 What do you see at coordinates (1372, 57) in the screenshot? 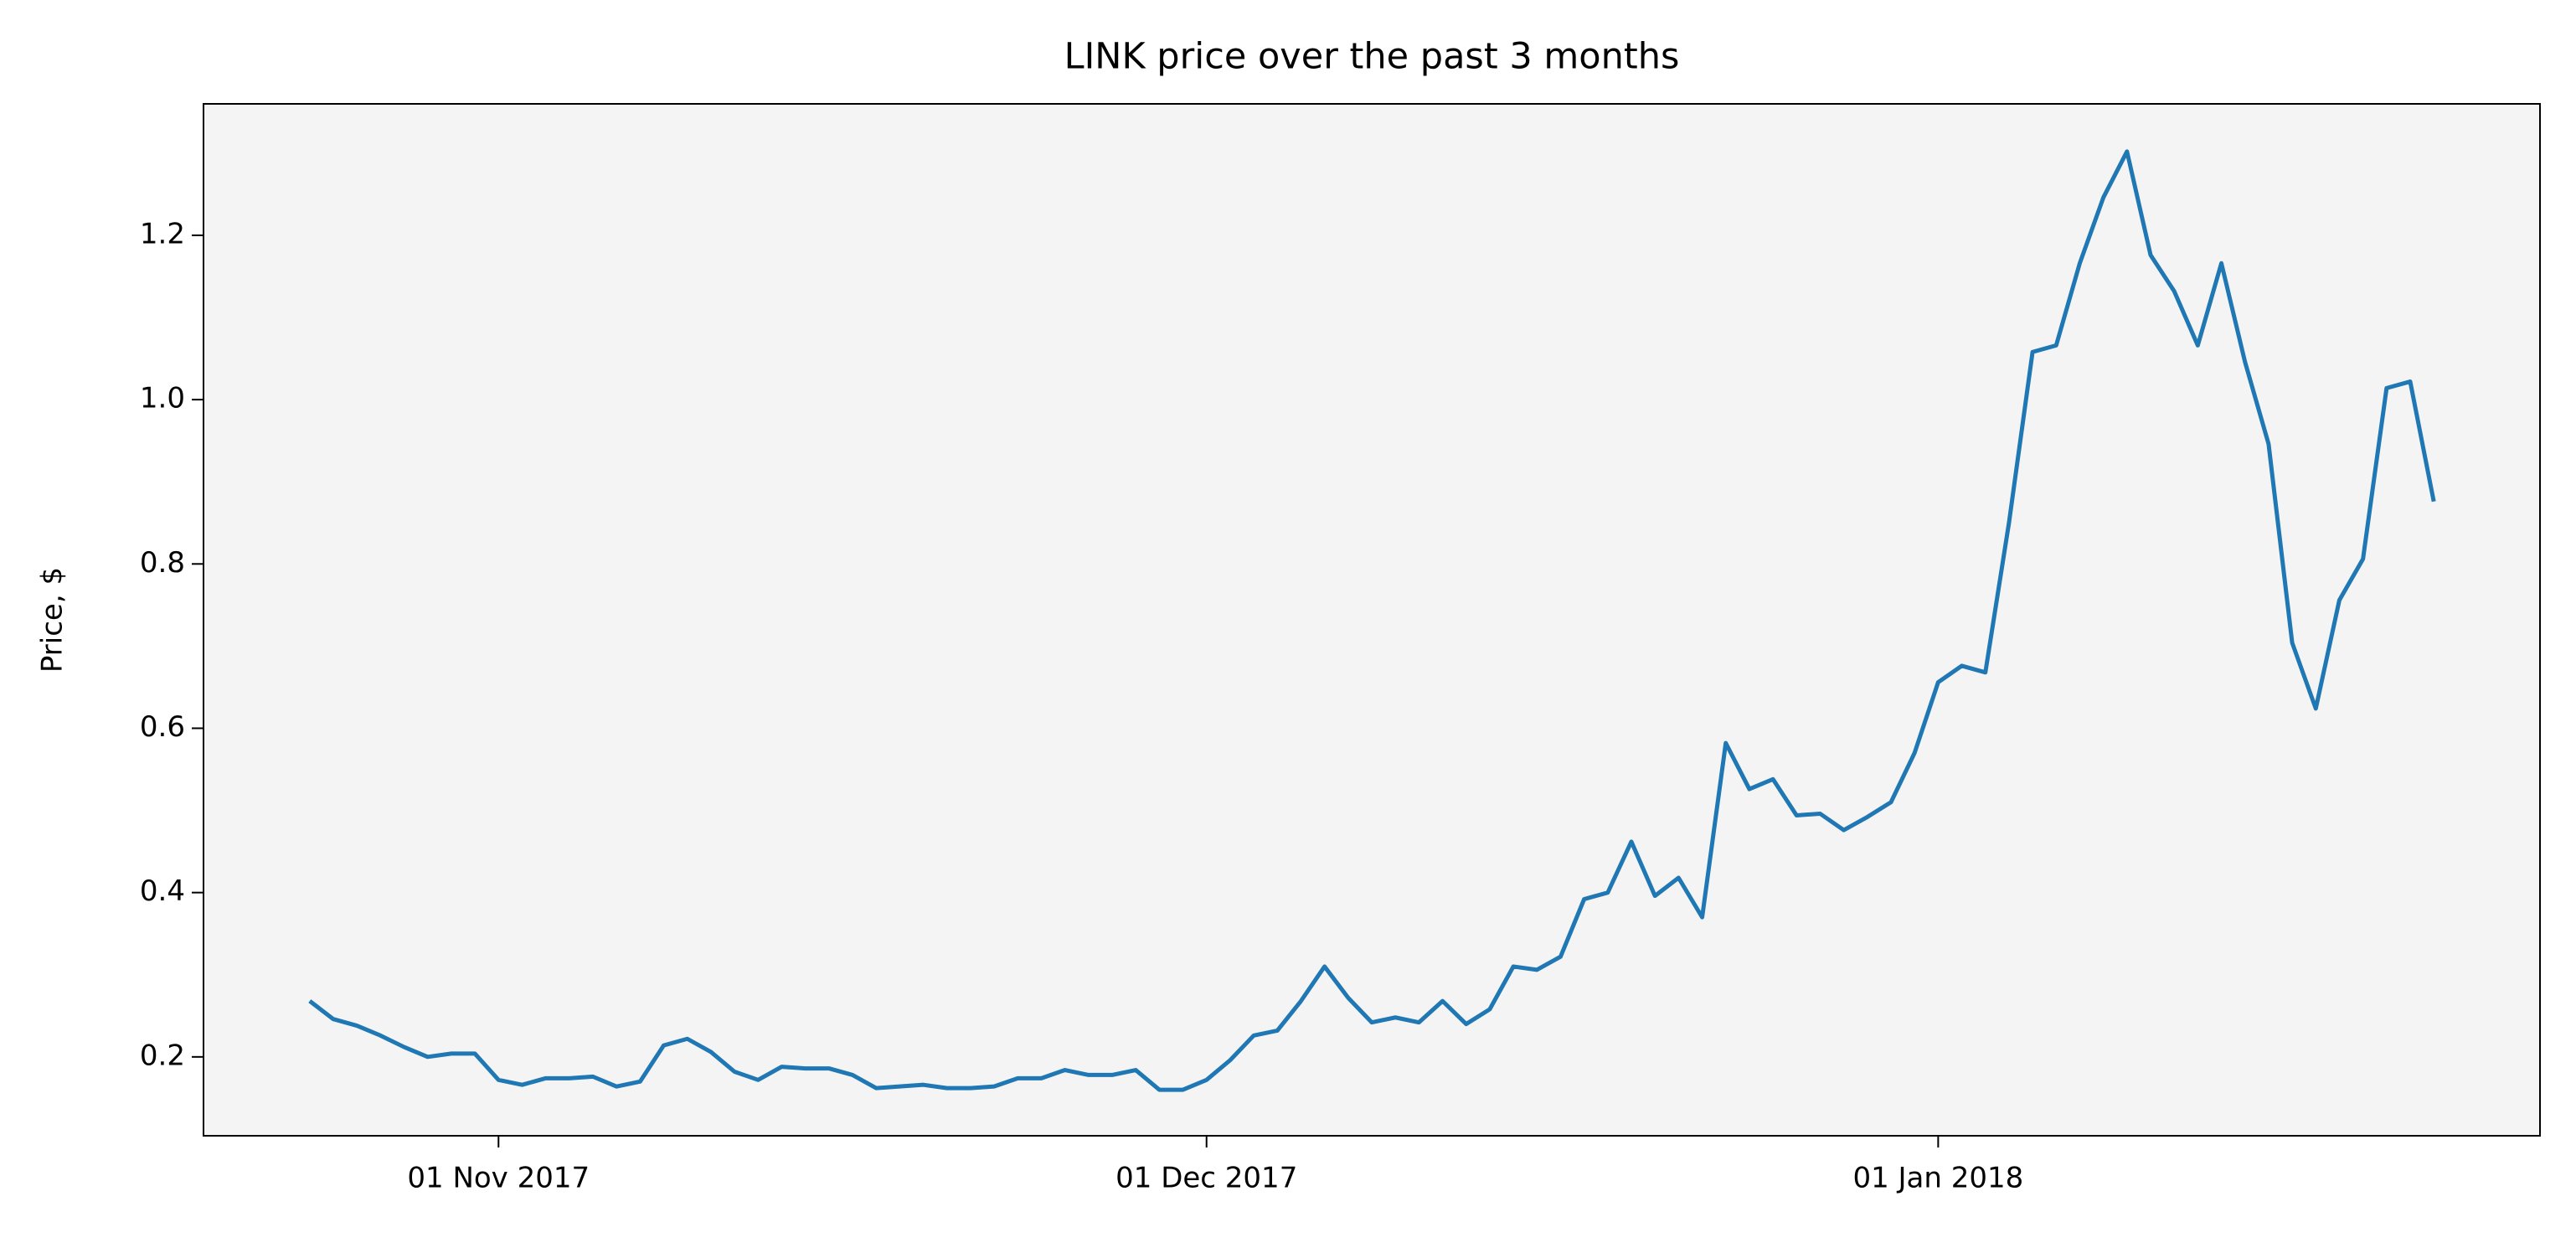
I see `chart-title: LINK price over the past 3 months` at bounding box center [1372, 57].